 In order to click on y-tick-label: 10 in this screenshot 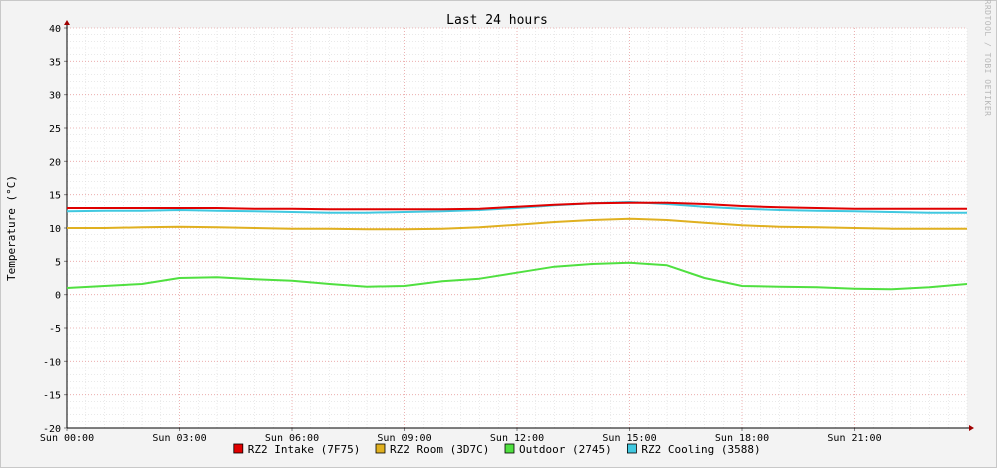, I will do `click(55, 229)`.